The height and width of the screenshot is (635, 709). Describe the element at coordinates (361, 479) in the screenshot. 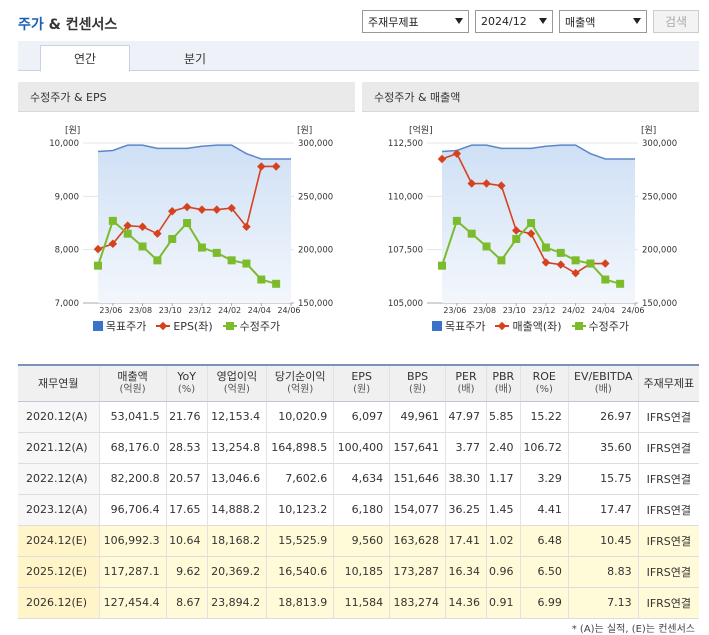

I see `table-cell: 4,634` at that location.